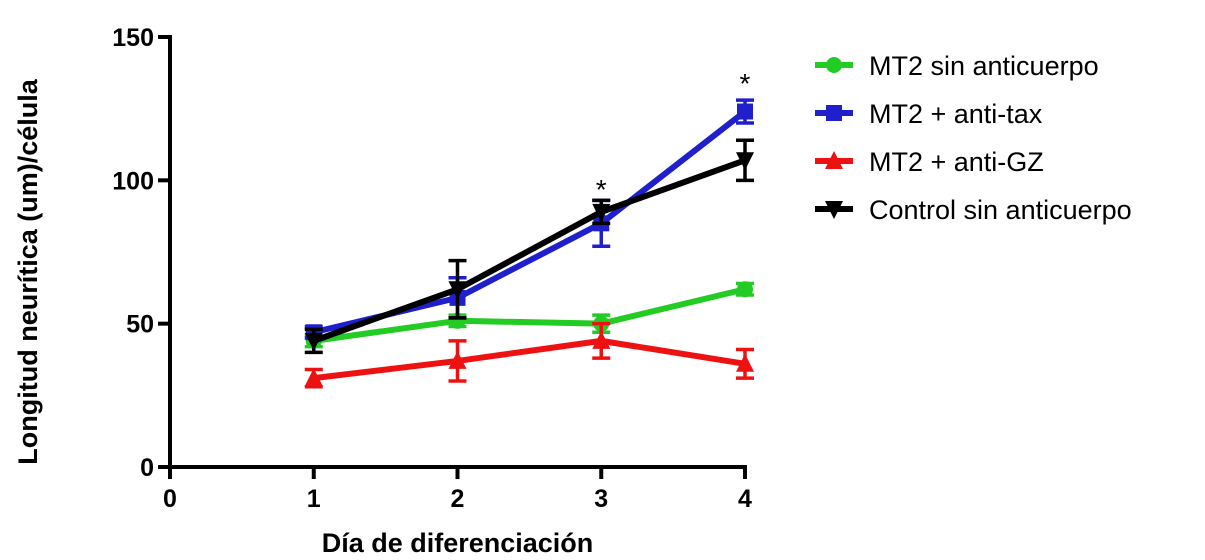  I want to click on series-mt2-sin-anticuerpo, so click(529, 315).